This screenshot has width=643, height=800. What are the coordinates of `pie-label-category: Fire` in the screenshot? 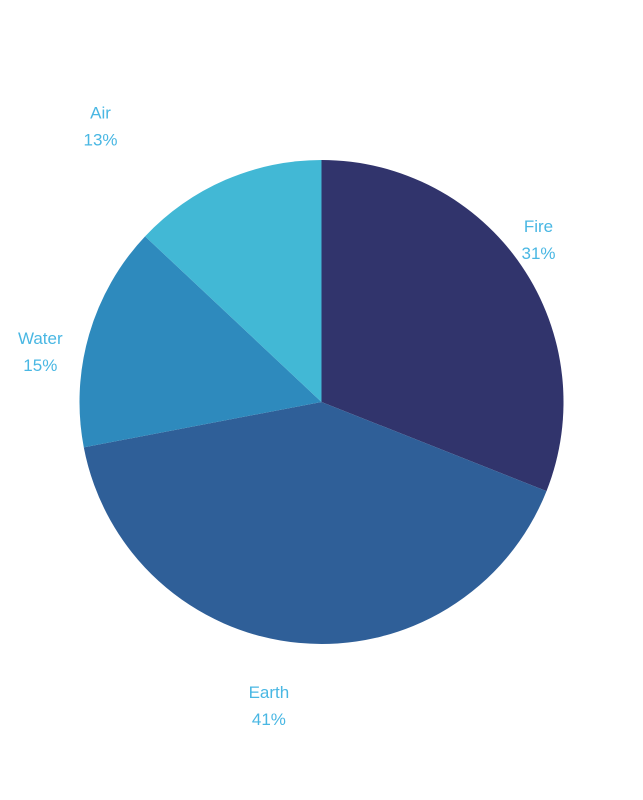 It's located at (538, 226).